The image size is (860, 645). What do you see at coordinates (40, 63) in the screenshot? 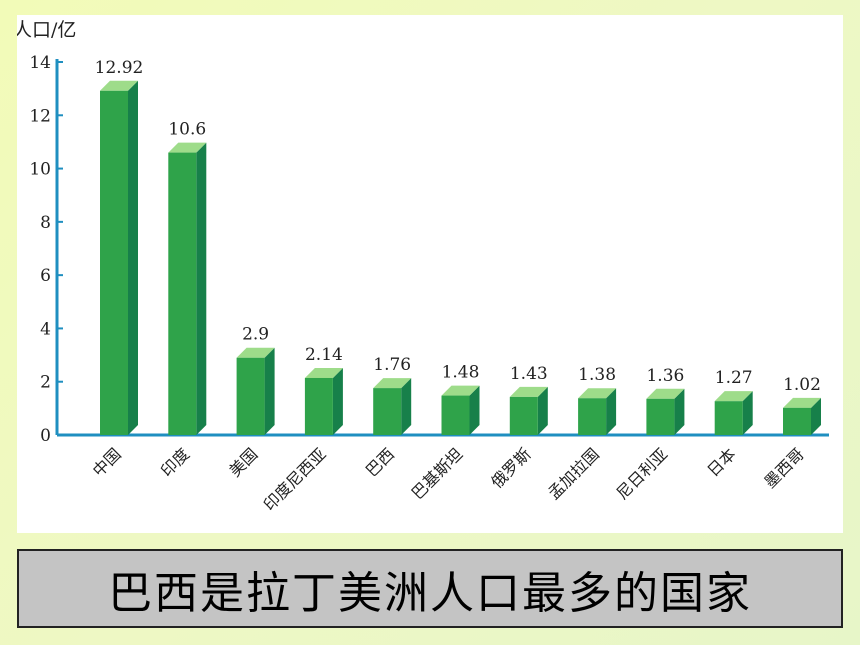
I see `y-tick-label: 14` at bounding box center [40, 63].